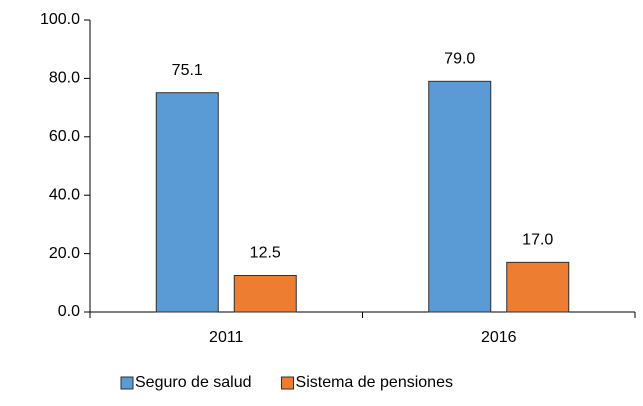  I want to click on y-tick-label: 20.0, so click(64, 253).